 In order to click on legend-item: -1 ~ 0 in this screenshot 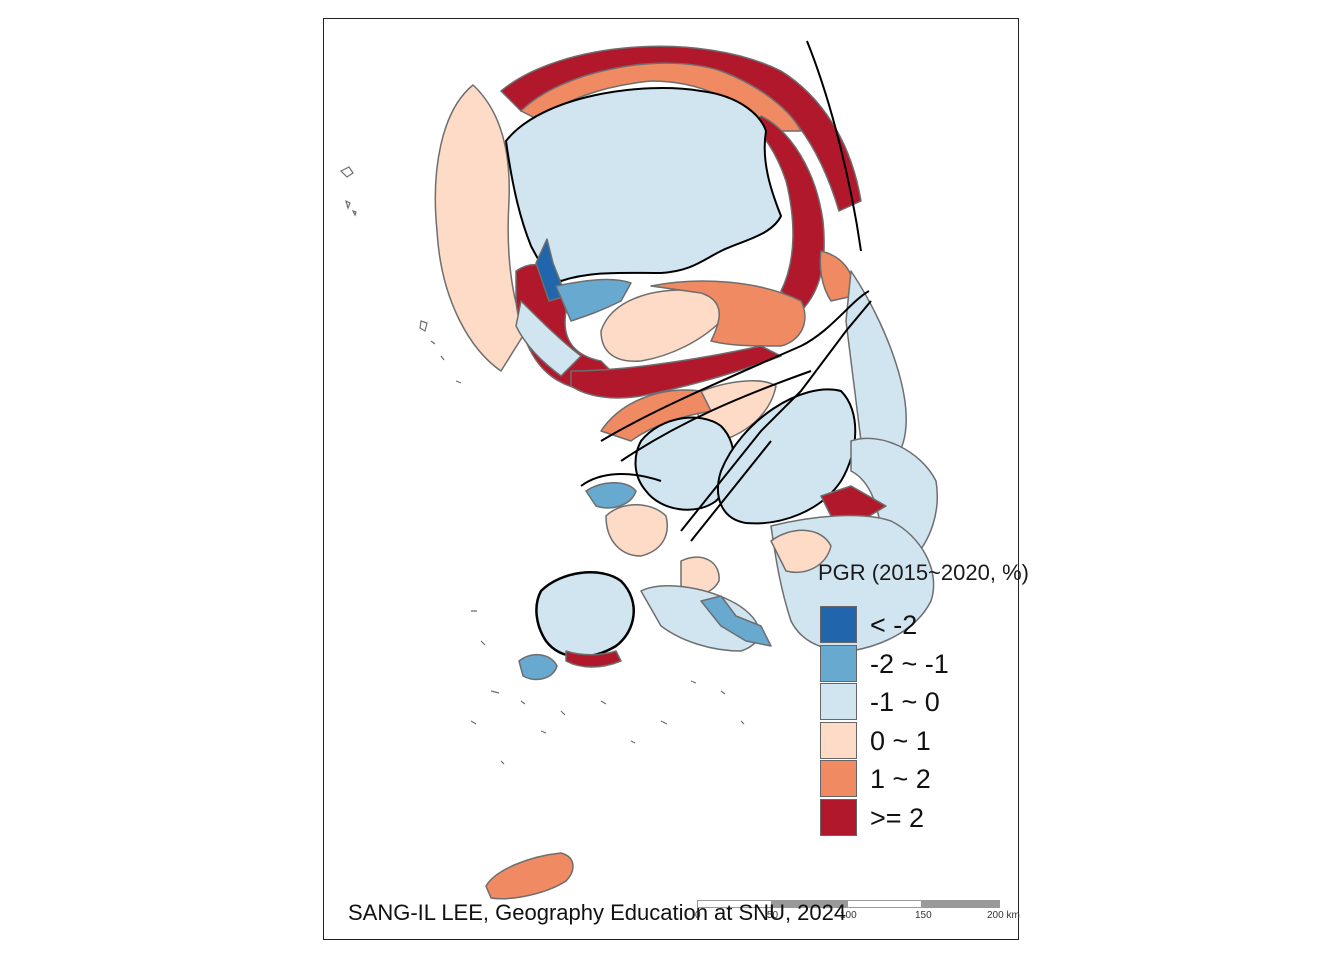, I will do `click(920, 702)`.